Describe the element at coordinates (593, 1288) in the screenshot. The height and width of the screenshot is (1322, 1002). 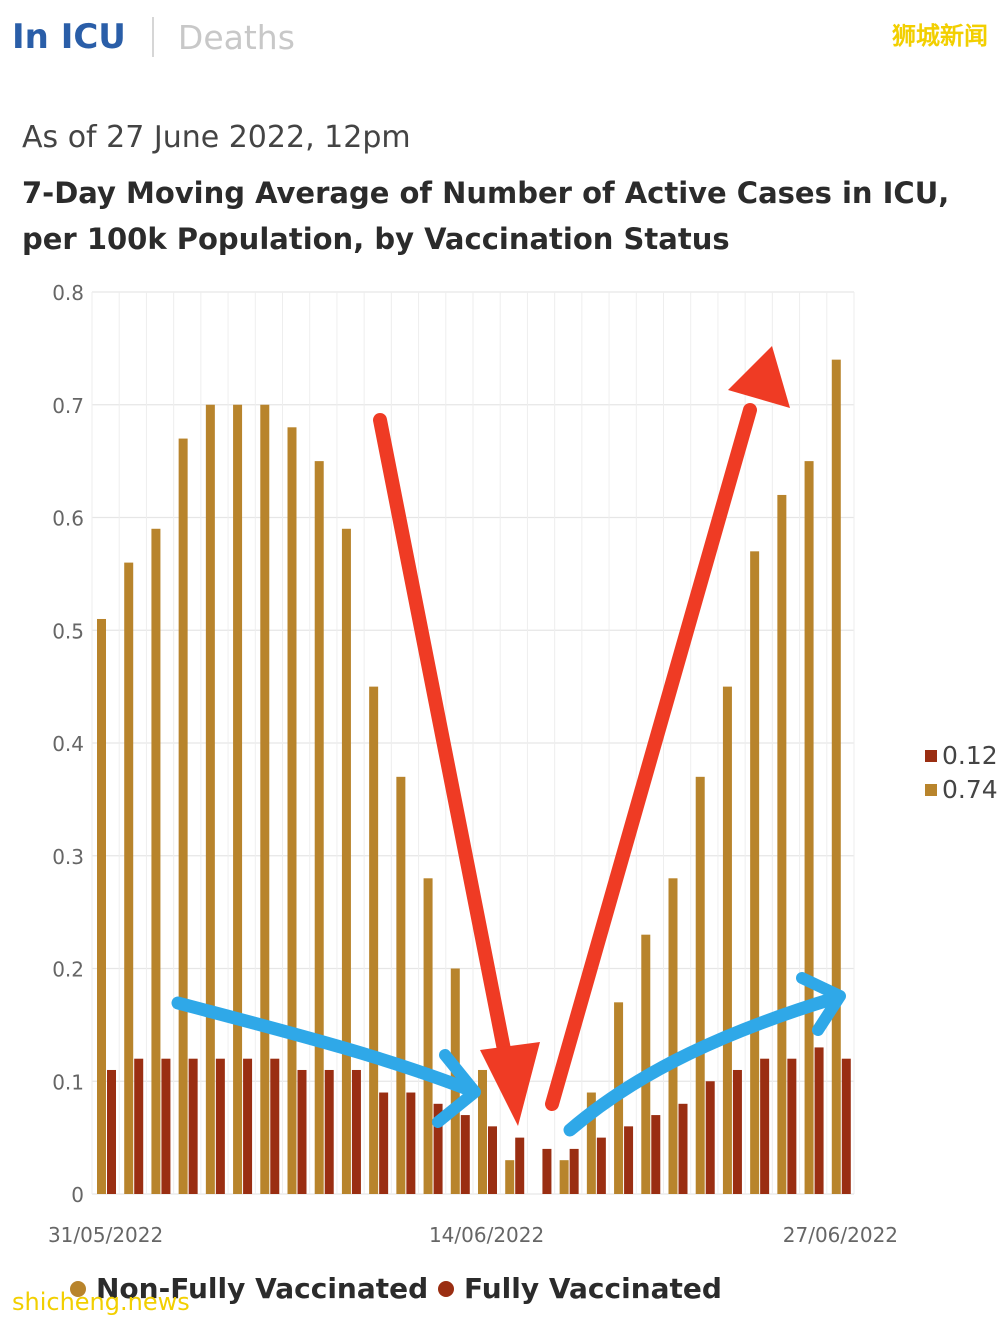
I see `legend-label-fully: Fully Vaccinated` at that location.